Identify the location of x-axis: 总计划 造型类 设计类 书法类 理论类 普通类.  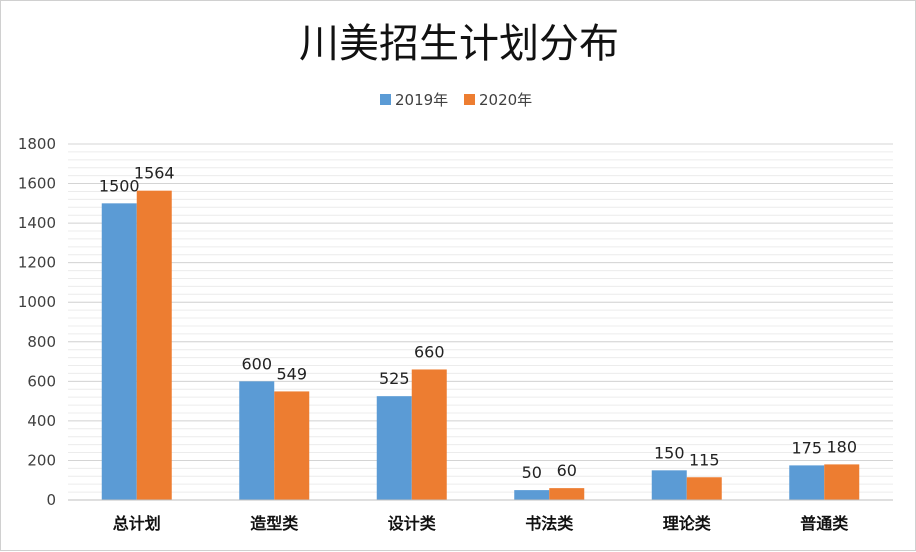
(480, 516).